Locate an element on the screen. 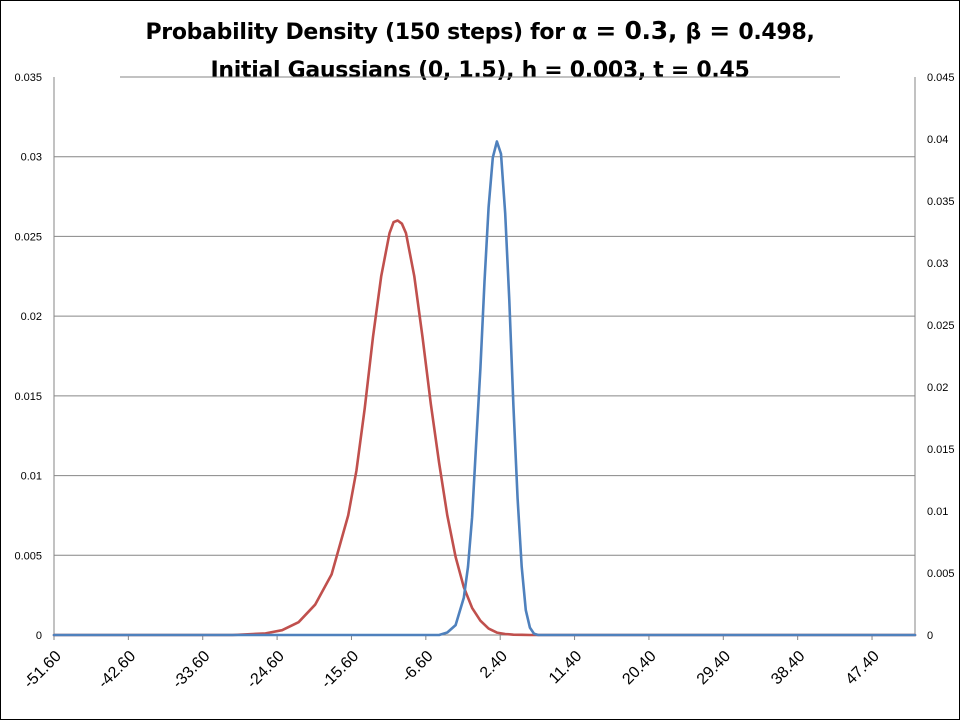 Image resolution: width=960 pixels, height=720 pixels. x-tick-label: -15.60 is located at coordinates (340, 670).